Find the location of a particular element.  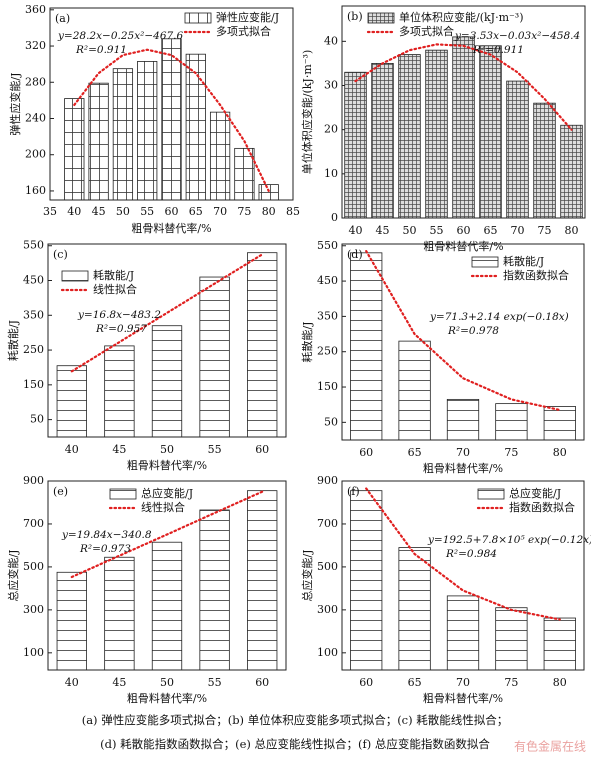

panel-label: (c) is located at coordinates (60, 254).